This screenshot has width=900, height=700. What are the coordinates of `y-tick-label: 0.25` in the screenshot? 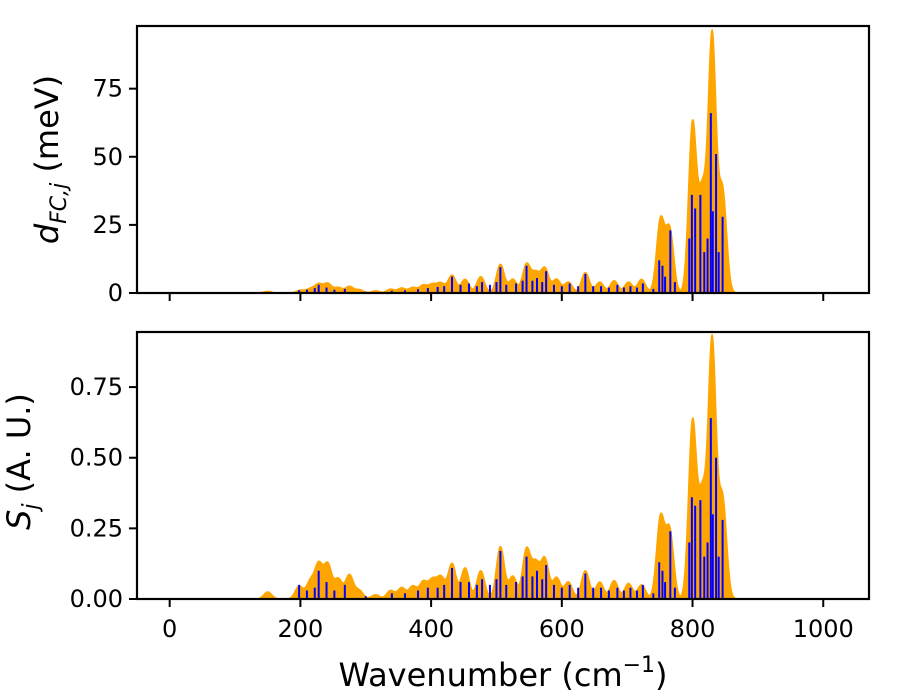 It's located at (96, 528).